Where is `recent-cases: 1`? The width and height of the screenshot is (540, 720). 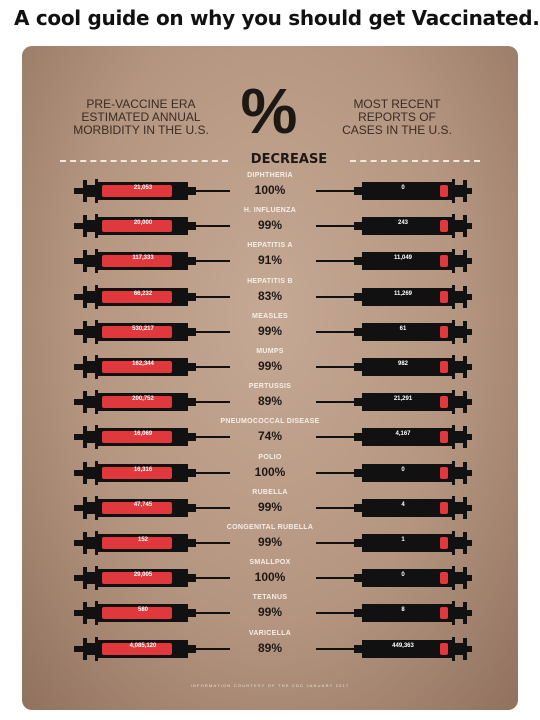
recent-cases: 1 is located at coordinates (403, 540).